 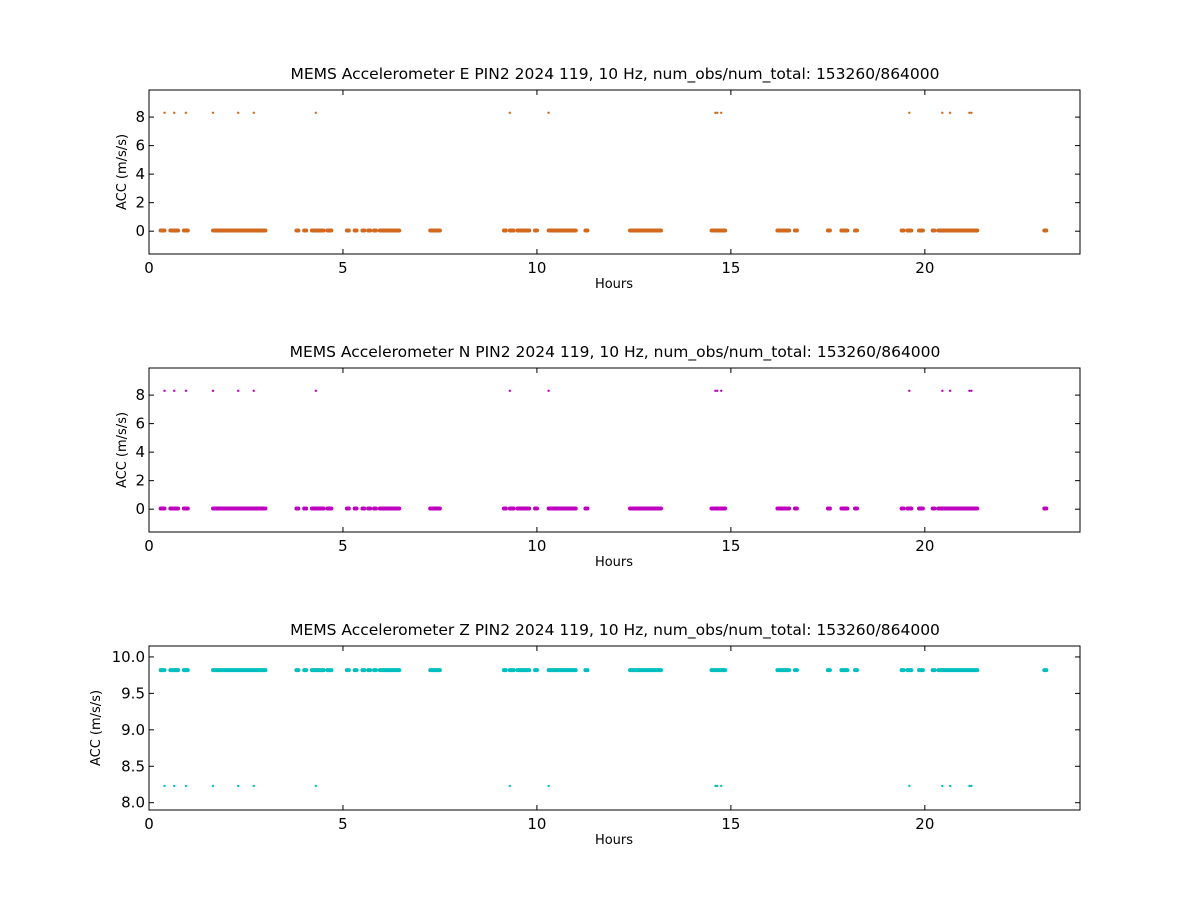 I want to click on y-tick-label: 9.5, so click(x=133, y=693).